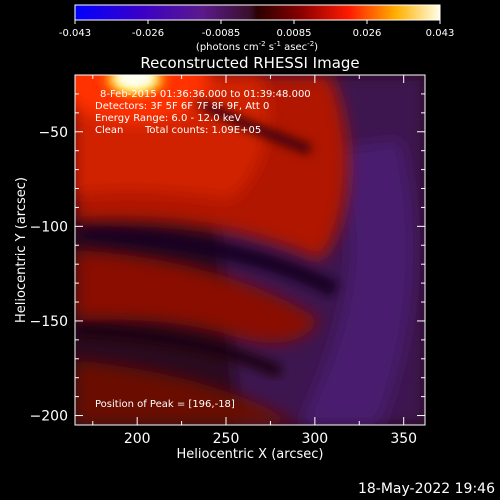 Image resolution: width=500 pixels, height=500 pixels. What do you see at coordinates (205, 94) in the screenshot?
I see `annotation-time-range: 8-Feb-2015 01:36:36.000 to 01:39:48.000` at bounding box center [205, 94].